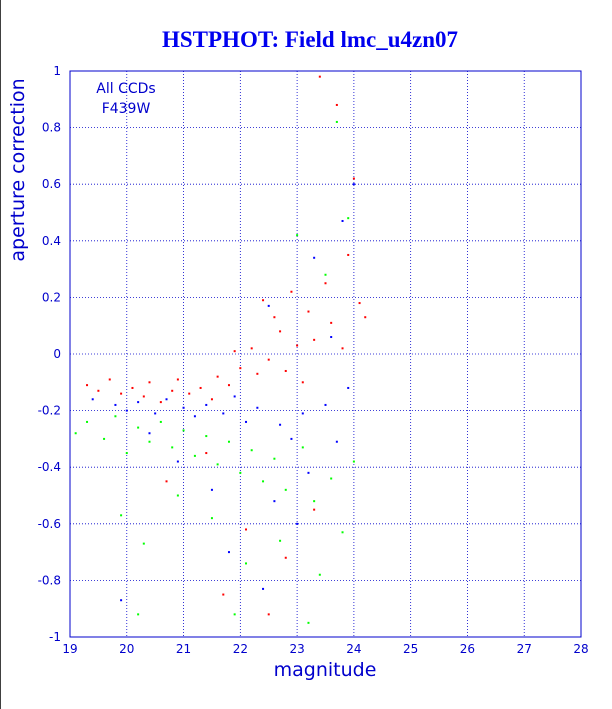  I want to click on x-tick-label: 25, so click(410, 649).